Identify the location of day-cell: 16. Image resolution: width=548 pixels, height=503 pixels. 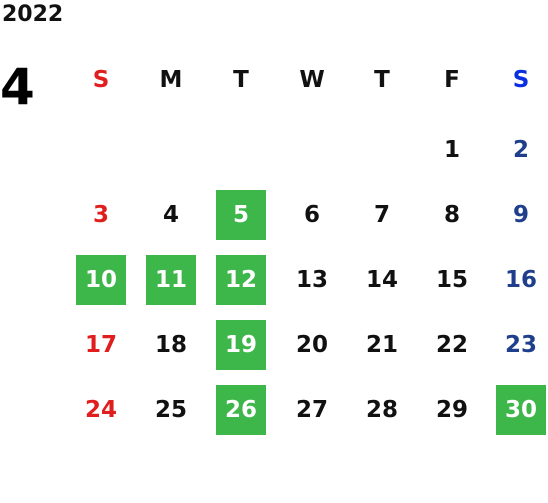
(520, 280).